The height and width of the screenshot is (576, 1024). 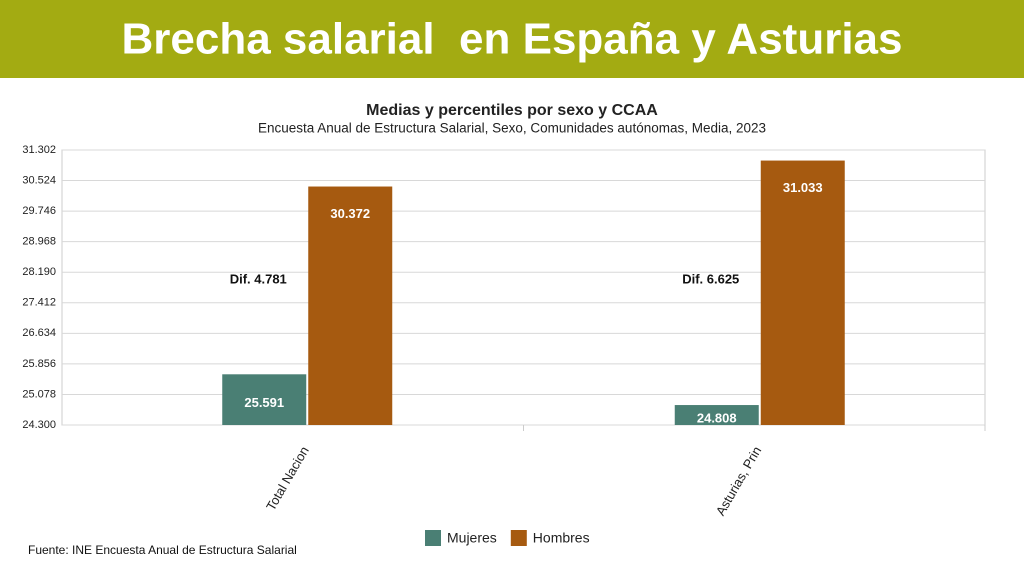 What do you see at coordinates (803, 187) in the screenshot?
I see `value-label: 31.033` at bounding box center [803, 187].